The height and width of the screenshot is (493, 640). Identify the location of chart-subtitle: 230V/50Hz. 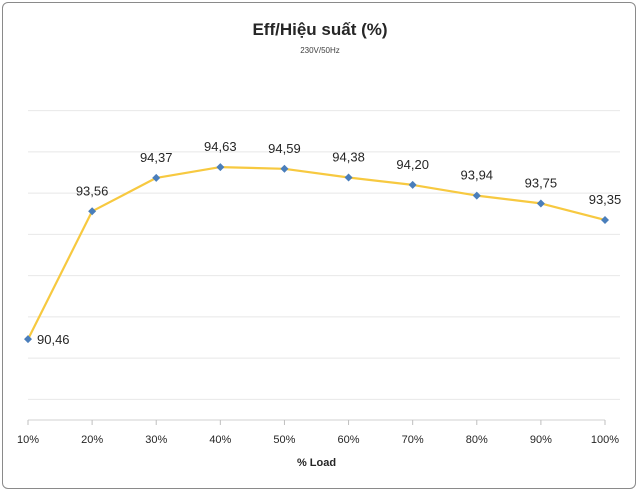
(320, 50).